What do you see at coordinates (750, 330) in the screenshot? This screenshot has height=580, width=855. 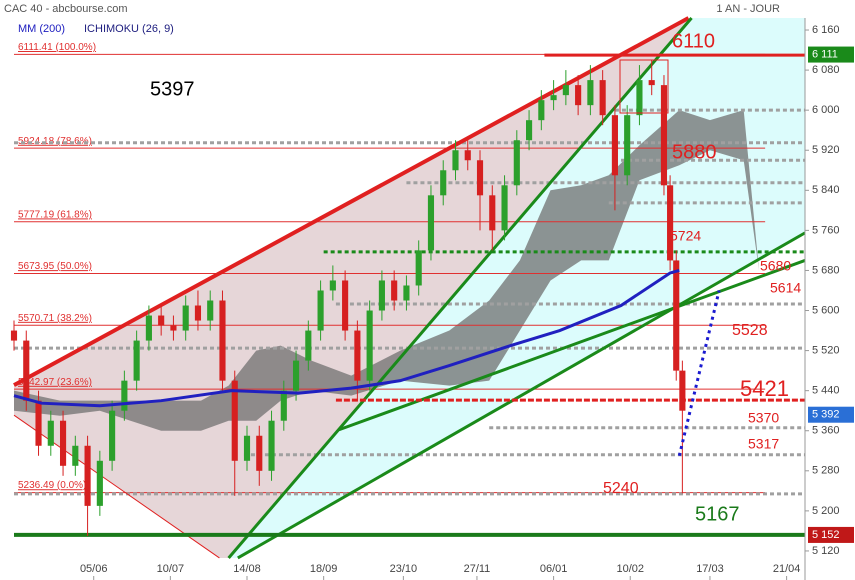 I see `annotation: 5528` at bounding box center [750, 330].